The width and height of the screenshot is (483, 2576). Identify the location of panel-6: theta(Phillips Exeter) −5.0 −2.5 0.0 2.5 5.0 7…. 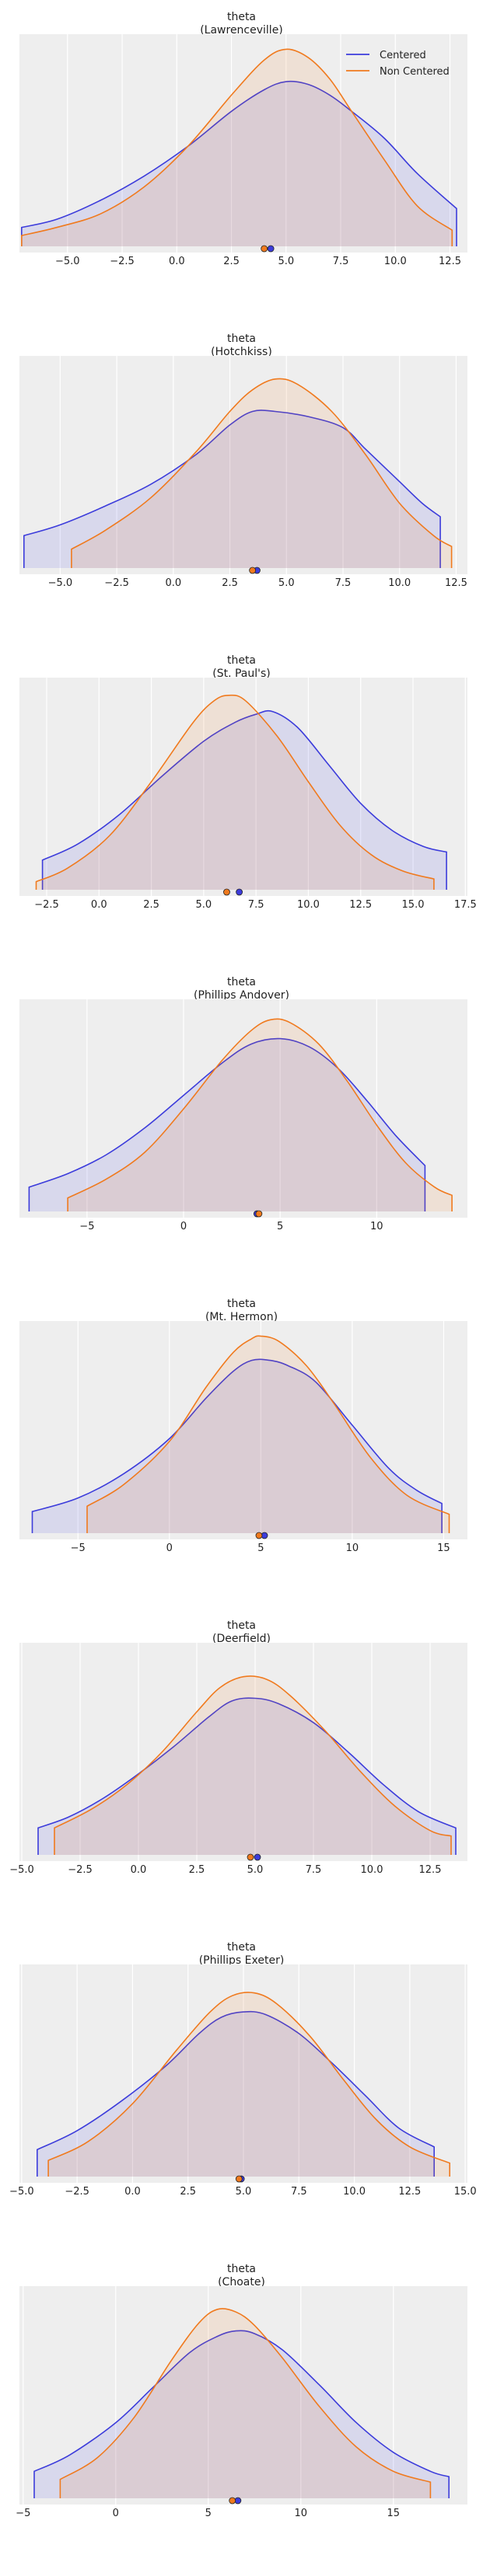
(243, 2069).